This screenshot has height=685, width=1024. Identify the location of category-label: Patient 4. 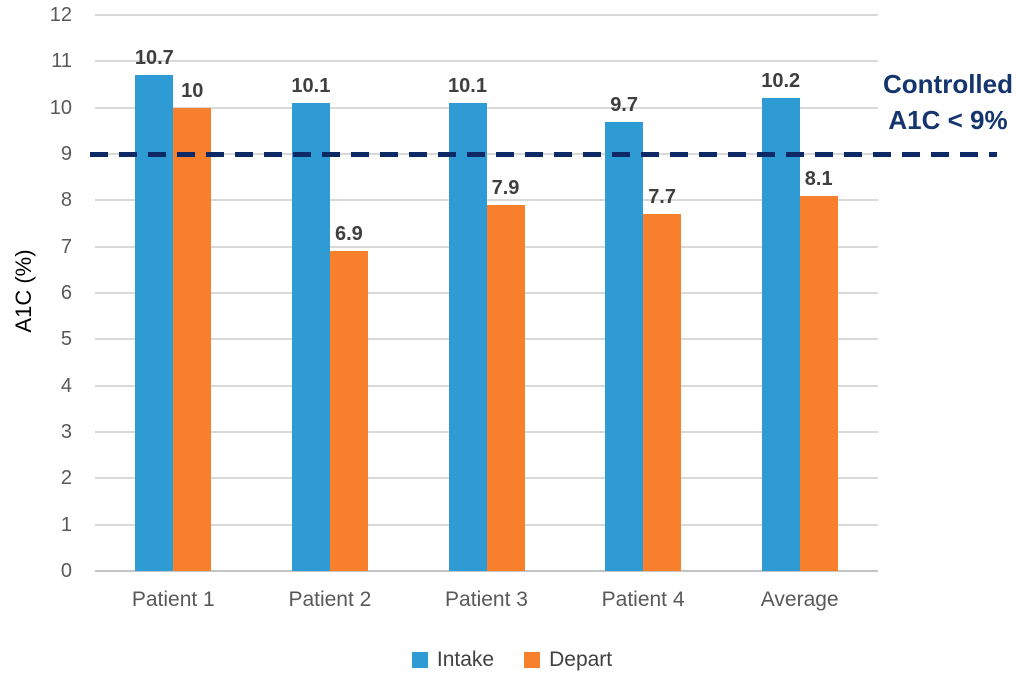
(643, 599).